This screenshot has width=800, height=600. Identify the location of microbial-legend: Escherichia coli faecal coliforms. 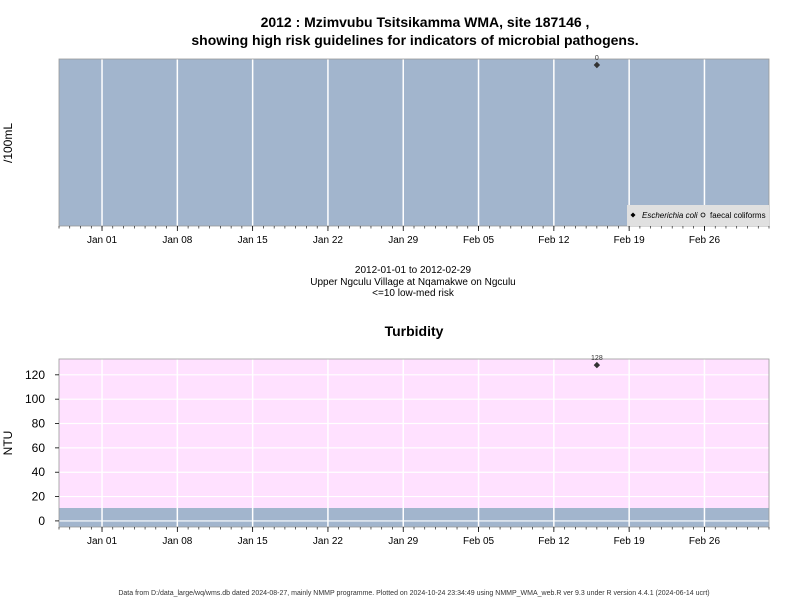
(698, 215).